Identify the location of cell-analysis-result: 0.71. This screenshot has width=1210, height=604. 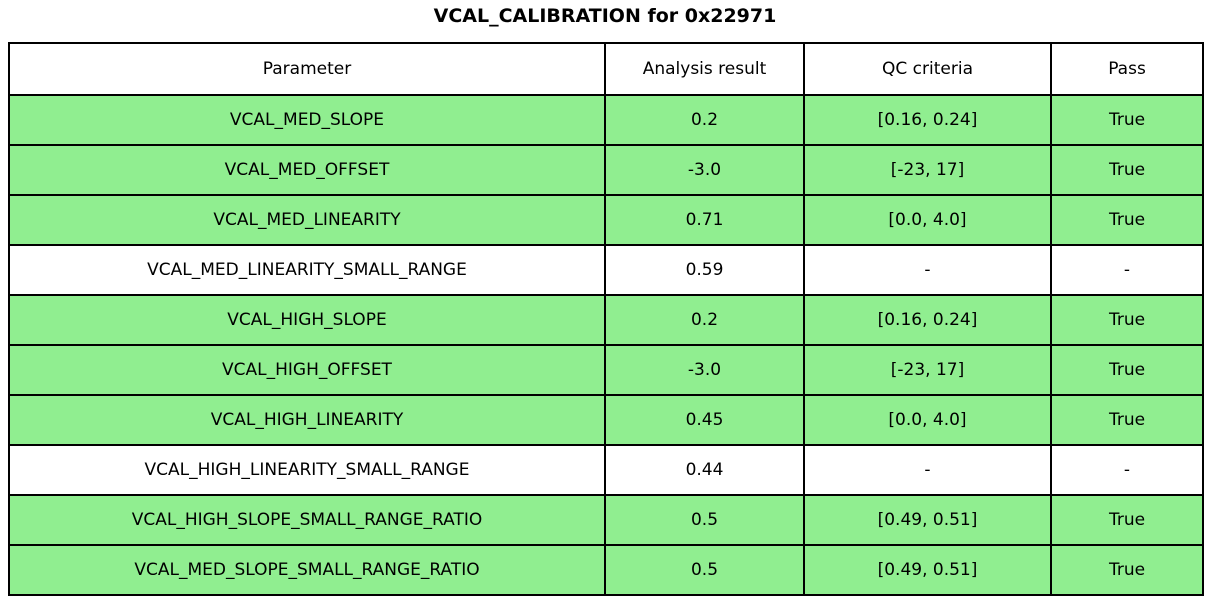
(704, 220).